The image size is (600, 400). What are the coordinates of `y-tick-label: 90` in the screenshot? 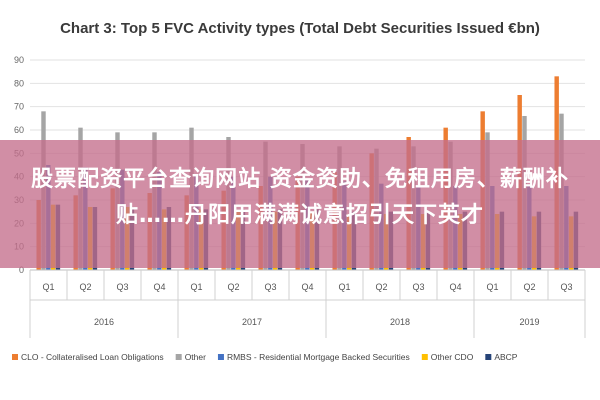 It's located at (19, 60).